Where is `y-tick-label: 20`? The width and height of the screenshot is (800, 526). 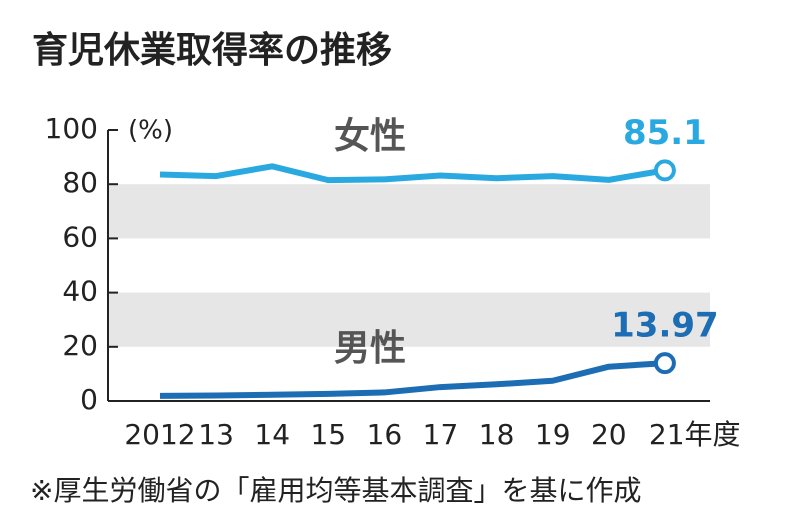
y-tick-label: 20 is located at coordinates (80, 345).